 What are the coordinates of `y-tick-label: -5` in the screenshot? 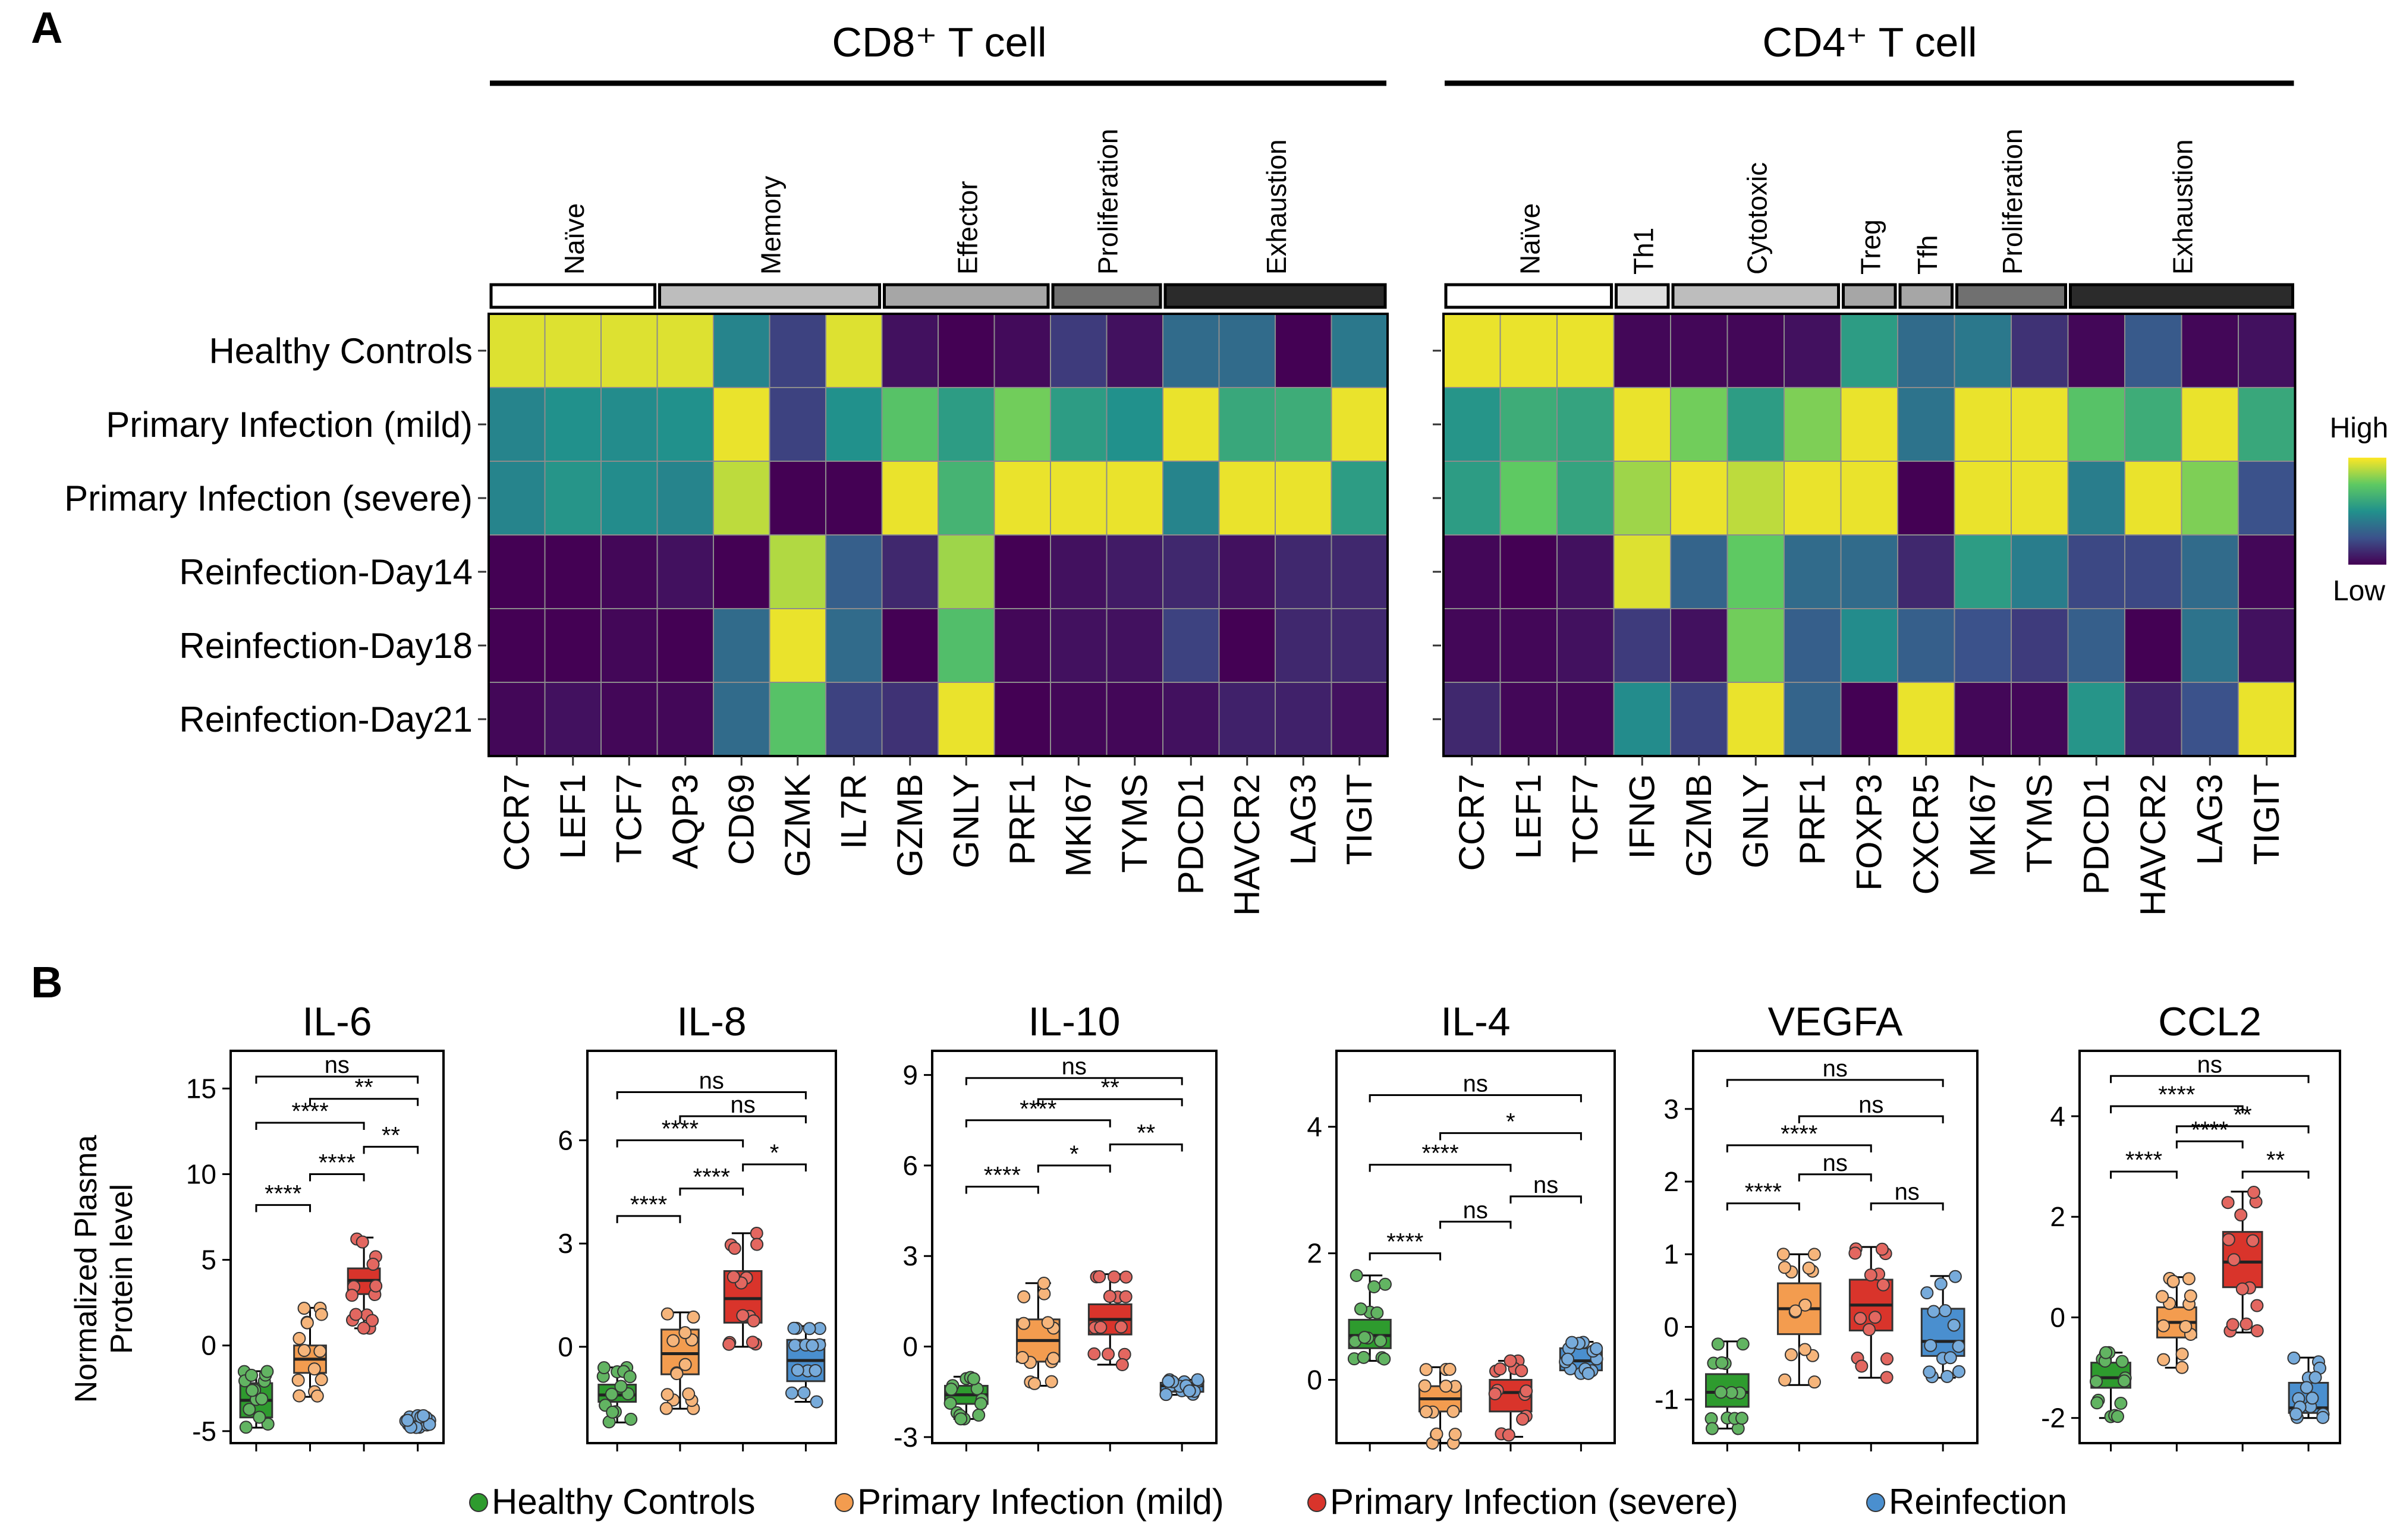 It's located at (204, 1431).